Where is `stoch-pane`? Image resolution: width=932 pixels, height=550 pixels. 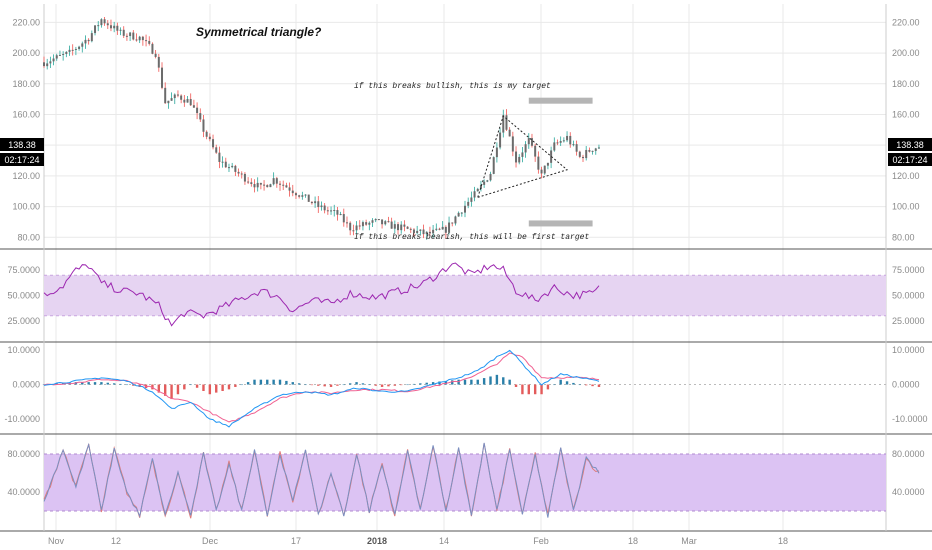 stoch-pane is located at coordinates (321, 480).